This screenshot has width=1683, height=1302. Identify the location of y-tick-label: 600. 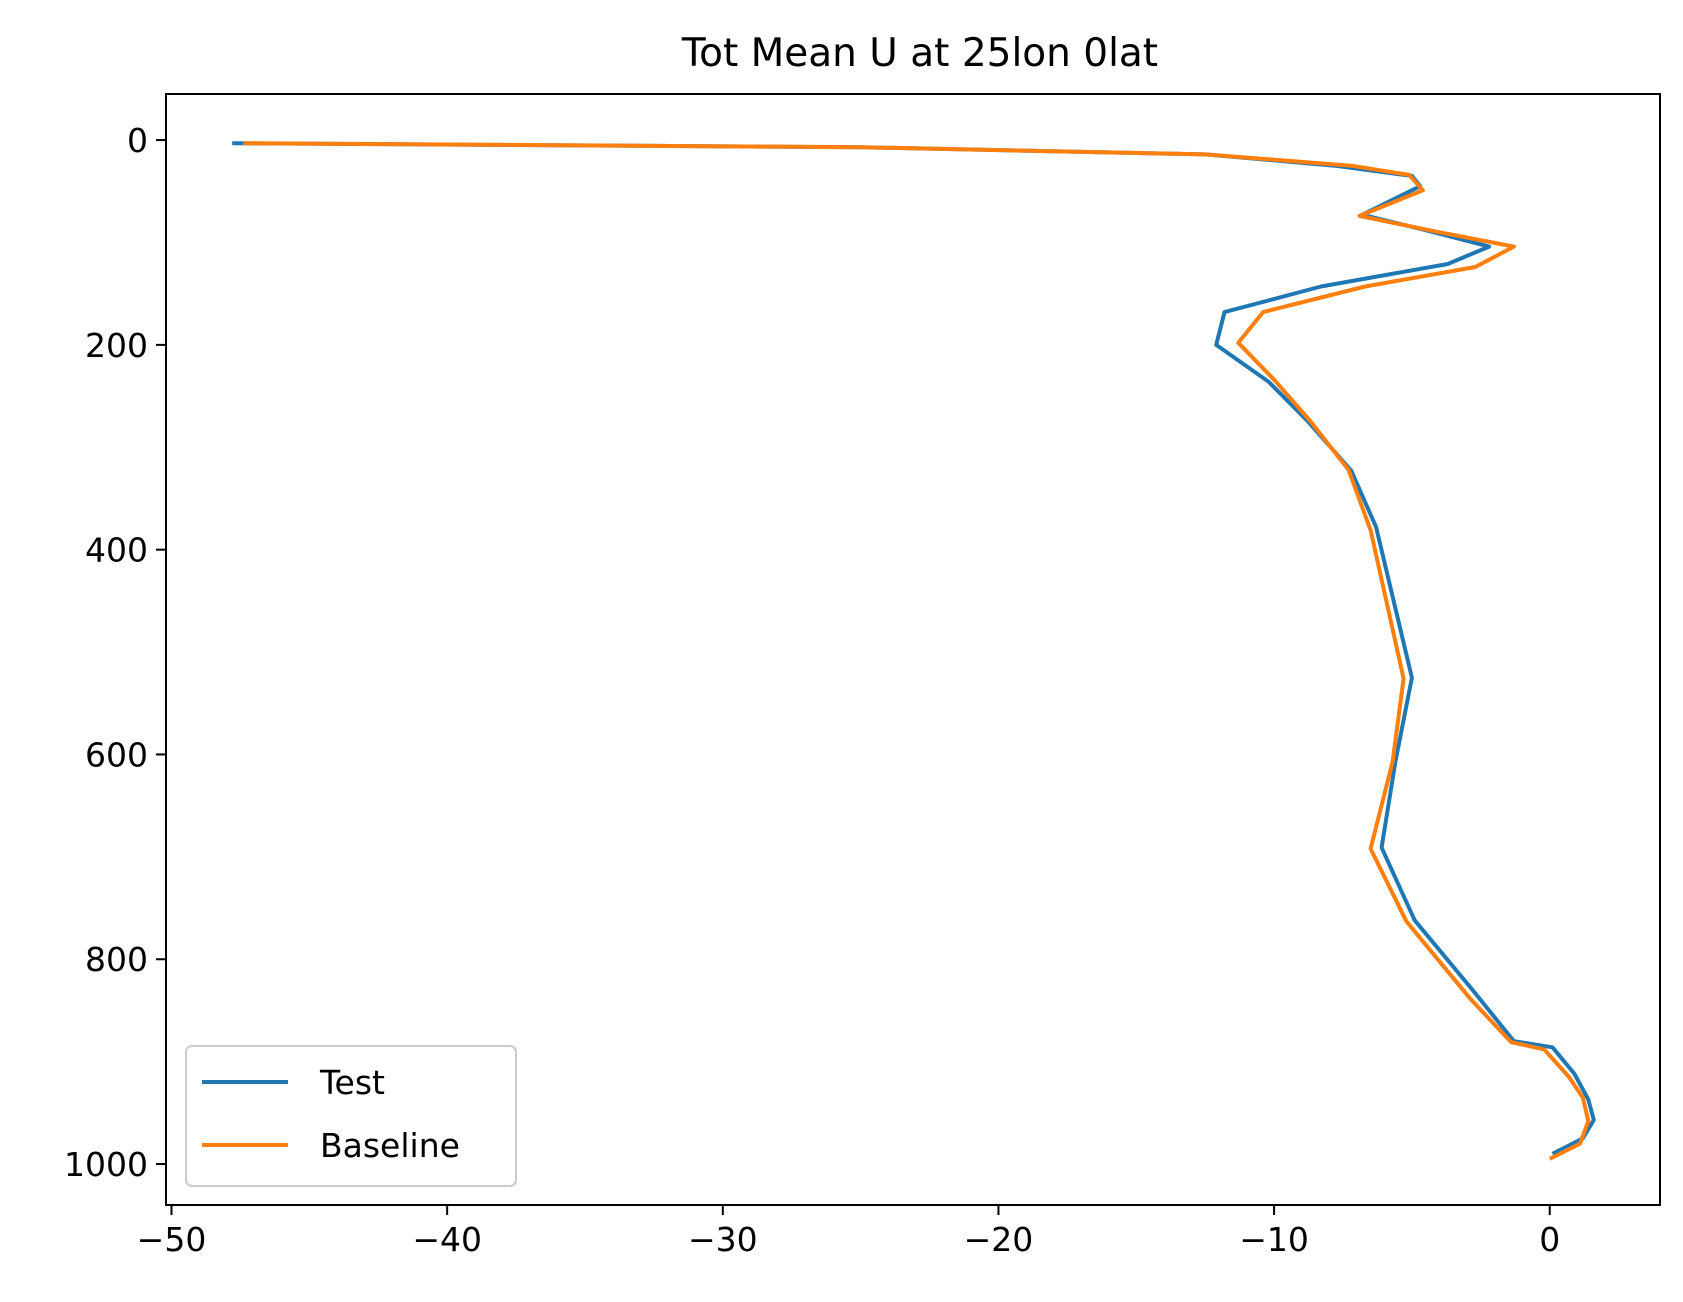
(116, 754).